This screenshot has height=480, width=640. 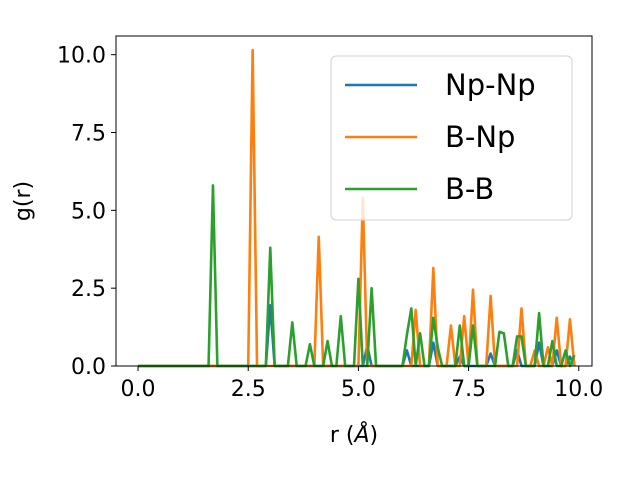 I want to click on legend: Np-Np B-Np B-B, so click(x=451, y=138).